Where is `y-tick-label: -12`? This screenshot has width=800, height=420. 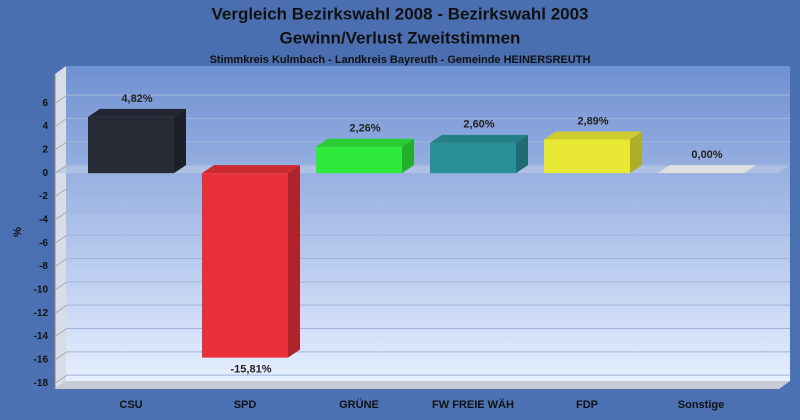 y-tick-label: -12 is located at coordinates (41, 313).